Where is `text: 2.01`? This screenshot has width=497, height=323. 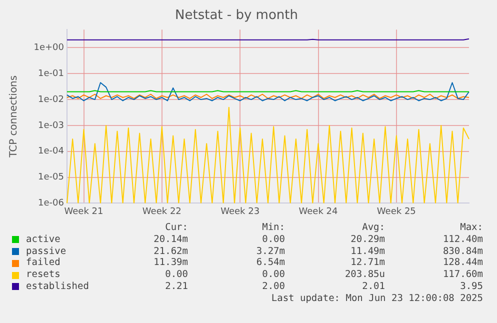
text: 2.01 is located at coordinates (373, 286).